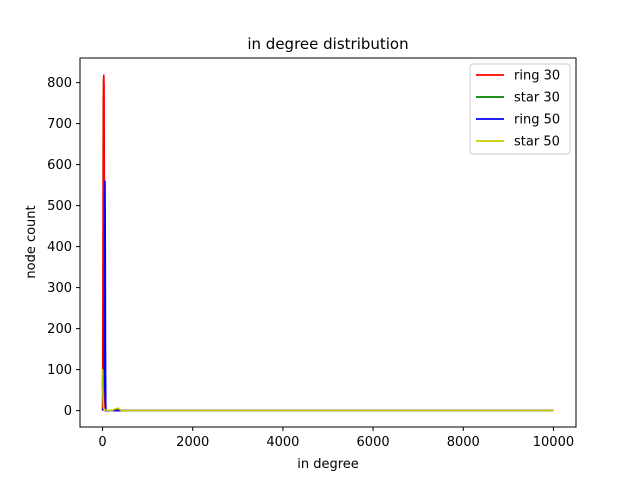  What do you see at coordinates (553, 442) in the screenshot?
I see `x-tick-label: 10000` at bounding box center [553, 442].